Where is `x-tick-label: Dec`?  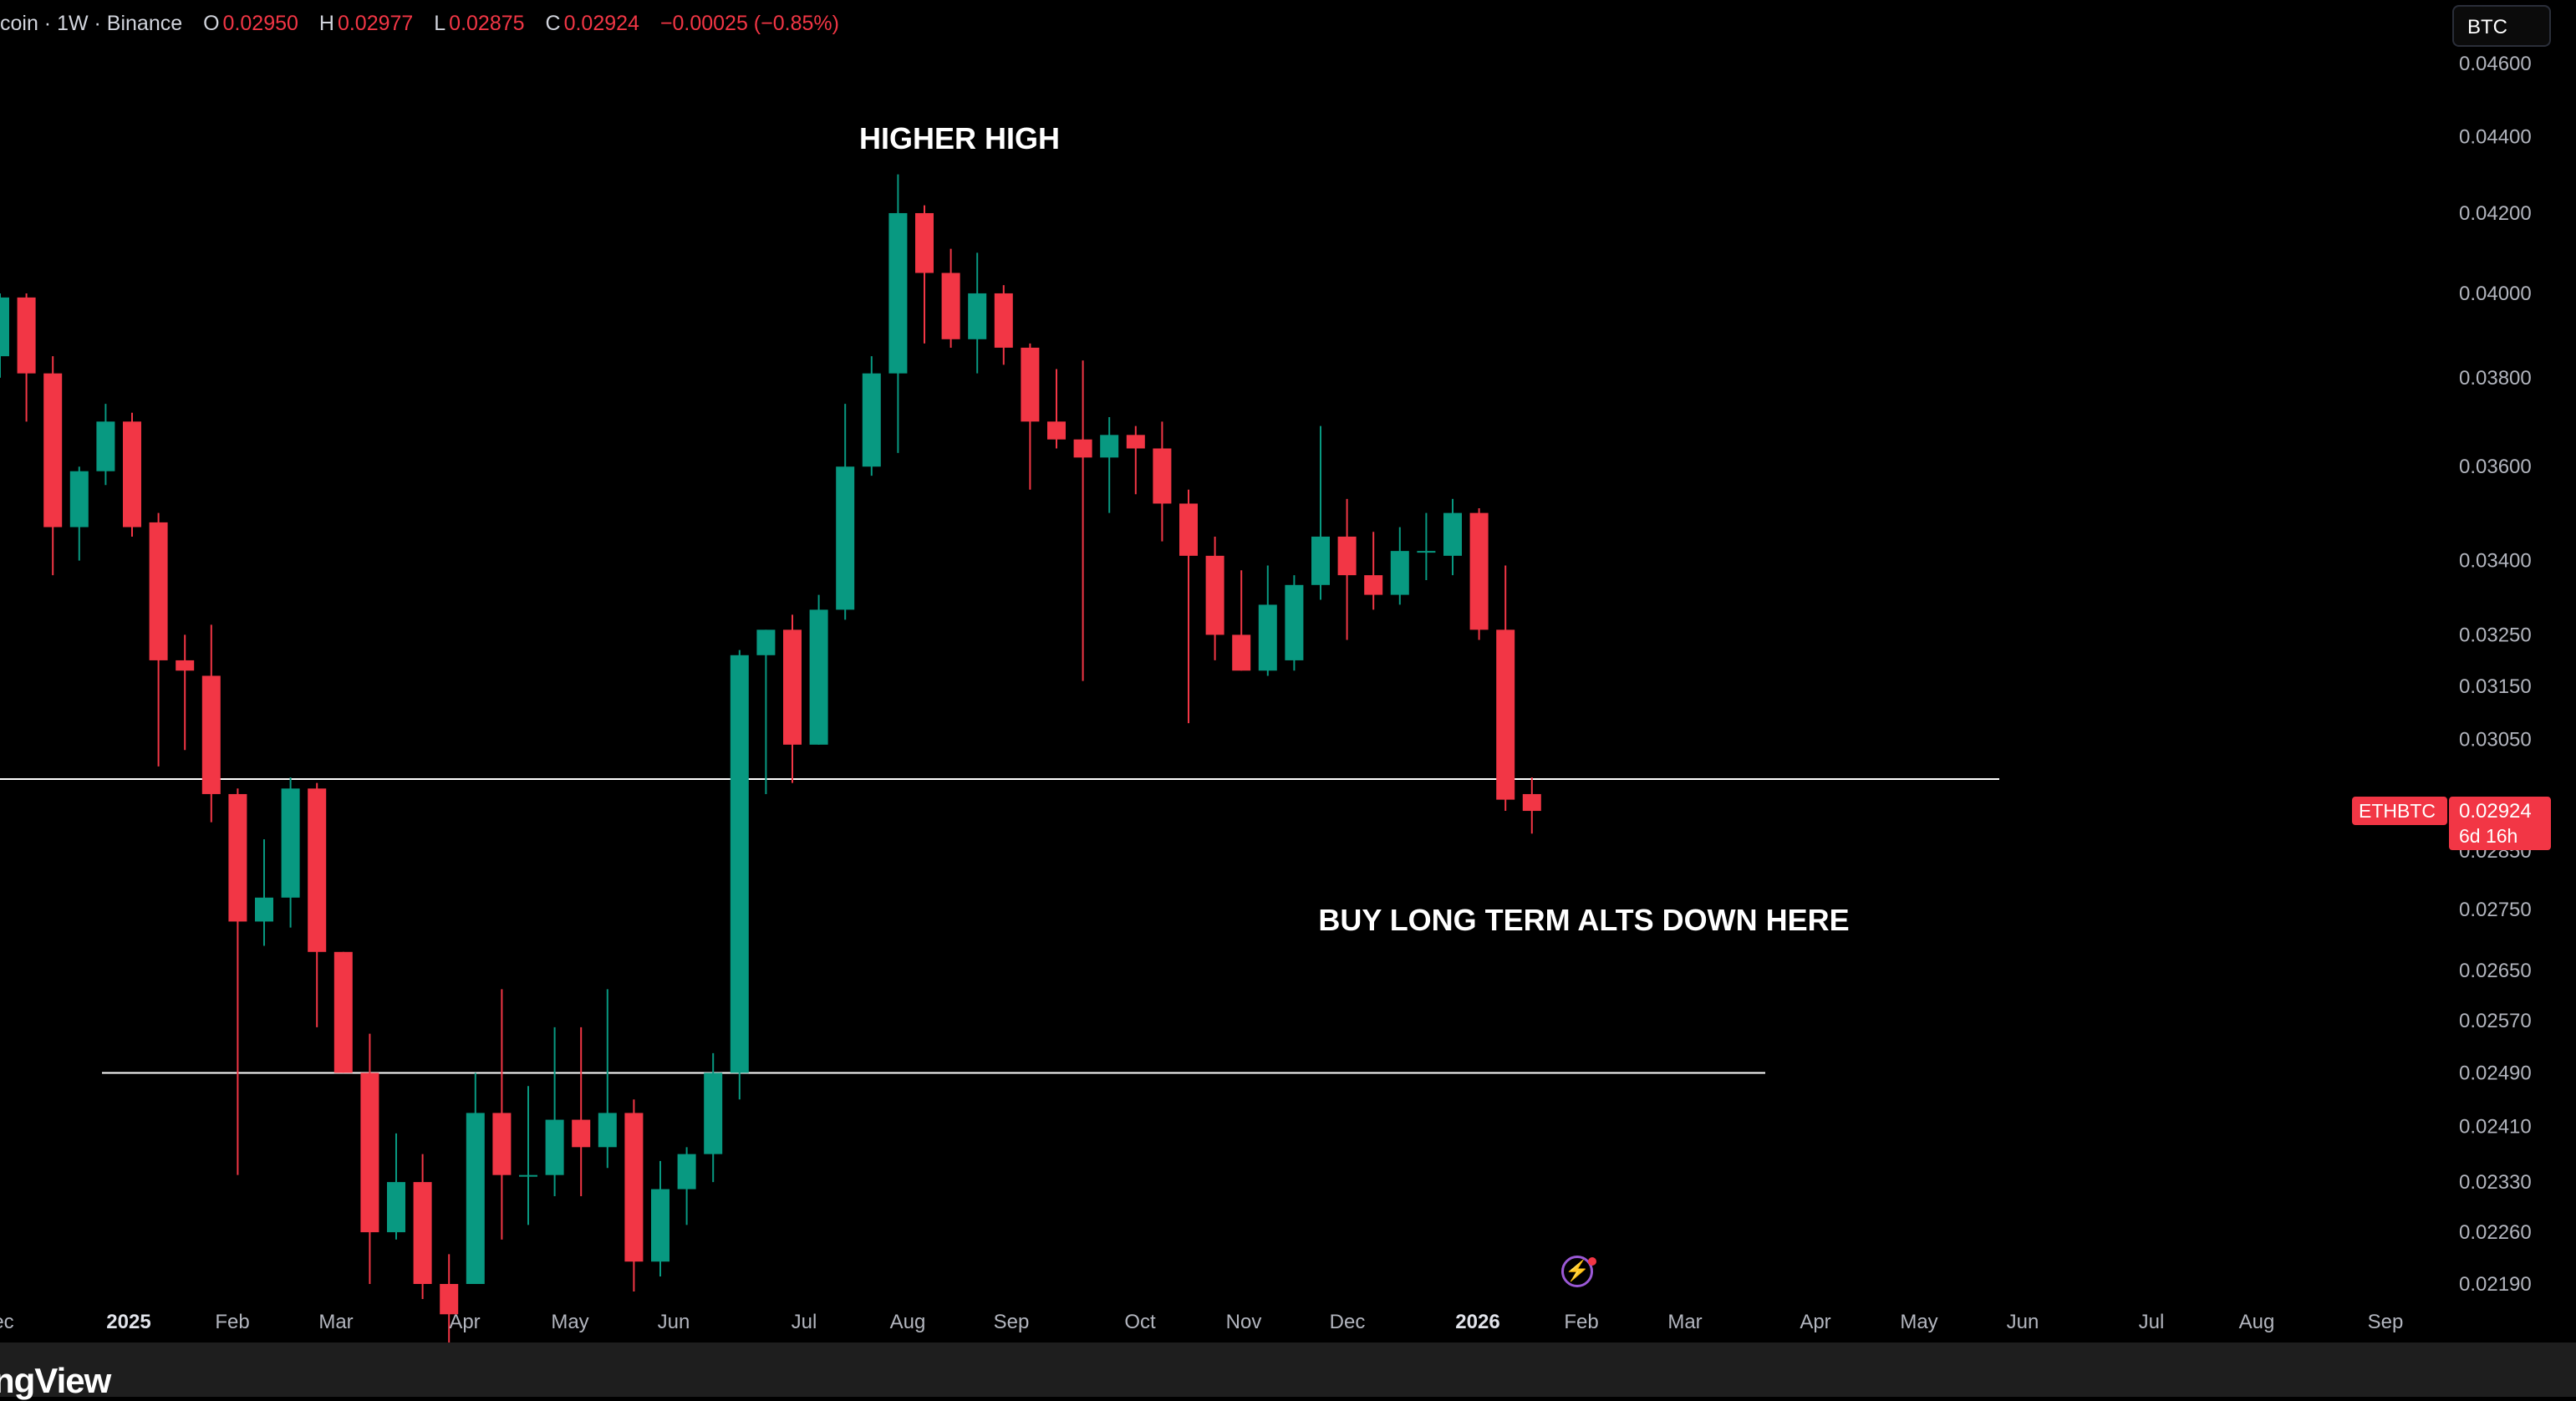
x-tick-label: Dec is located at coordinates (1348, 1322).